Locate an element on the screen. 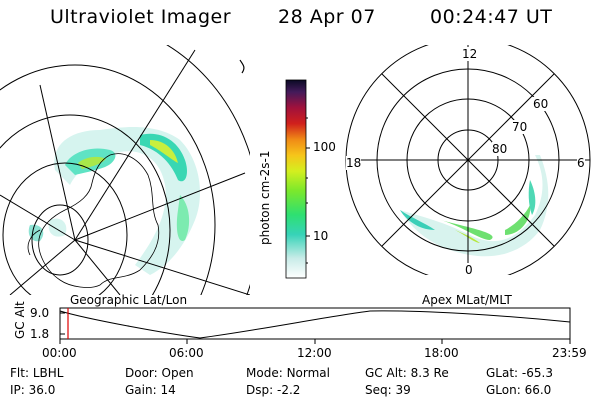  timeline-xtick-3: 18:00 is located at coordinates (441, 353).